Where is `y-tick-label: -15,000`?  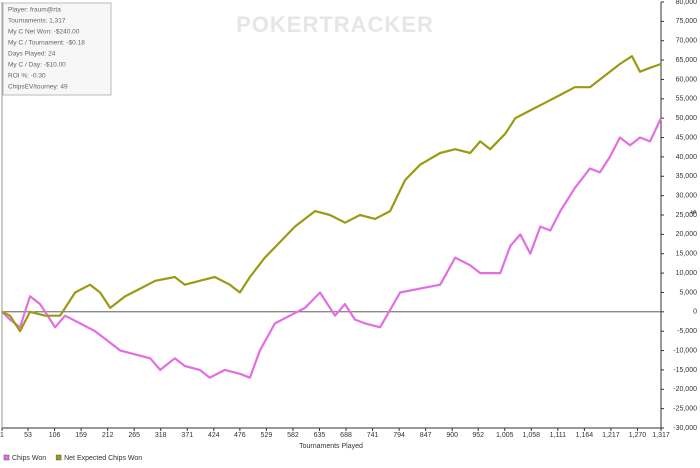 y-tick-label: -15,000 is located at coordinates (685, 370).